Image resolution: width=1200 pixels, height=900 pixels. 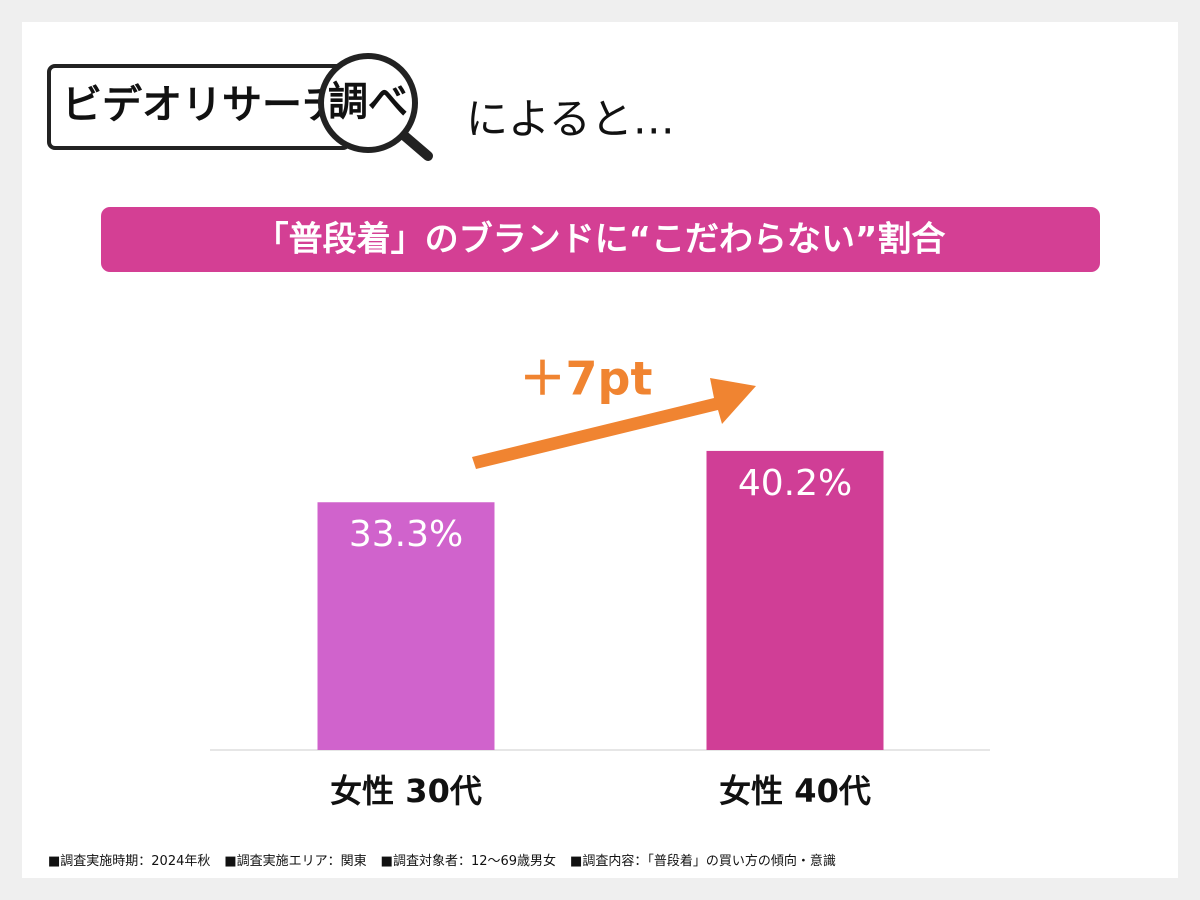 I want to click on footnote-item: ■調査対象者：12～69歳男女, so click(x=468, y=861).